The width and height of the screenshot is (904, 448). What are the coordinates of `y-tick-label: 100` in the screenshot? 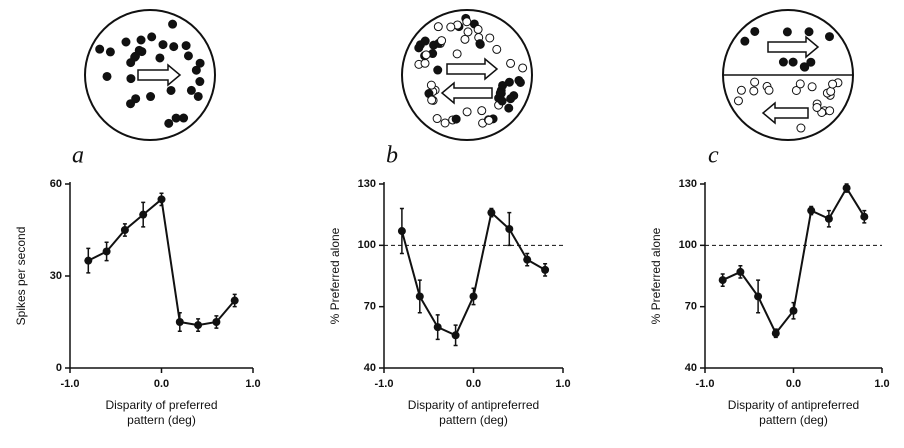 It's located at (688, 245).